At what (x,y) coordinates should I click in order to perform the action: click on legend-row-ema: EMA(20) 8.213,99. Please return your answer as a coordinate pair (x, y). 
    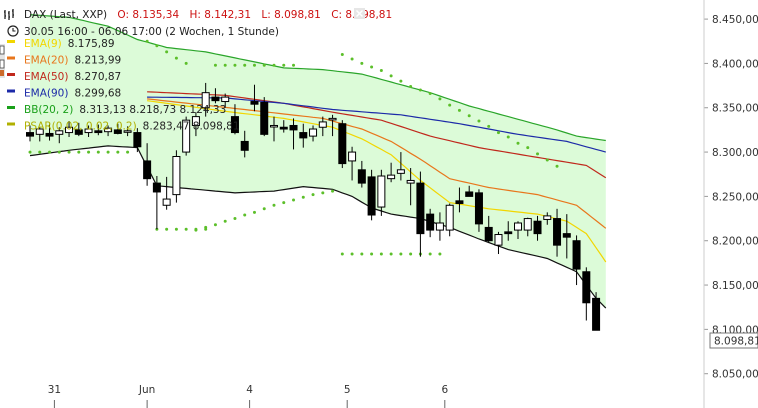
    Looking at the image, I should click on (64, 61).